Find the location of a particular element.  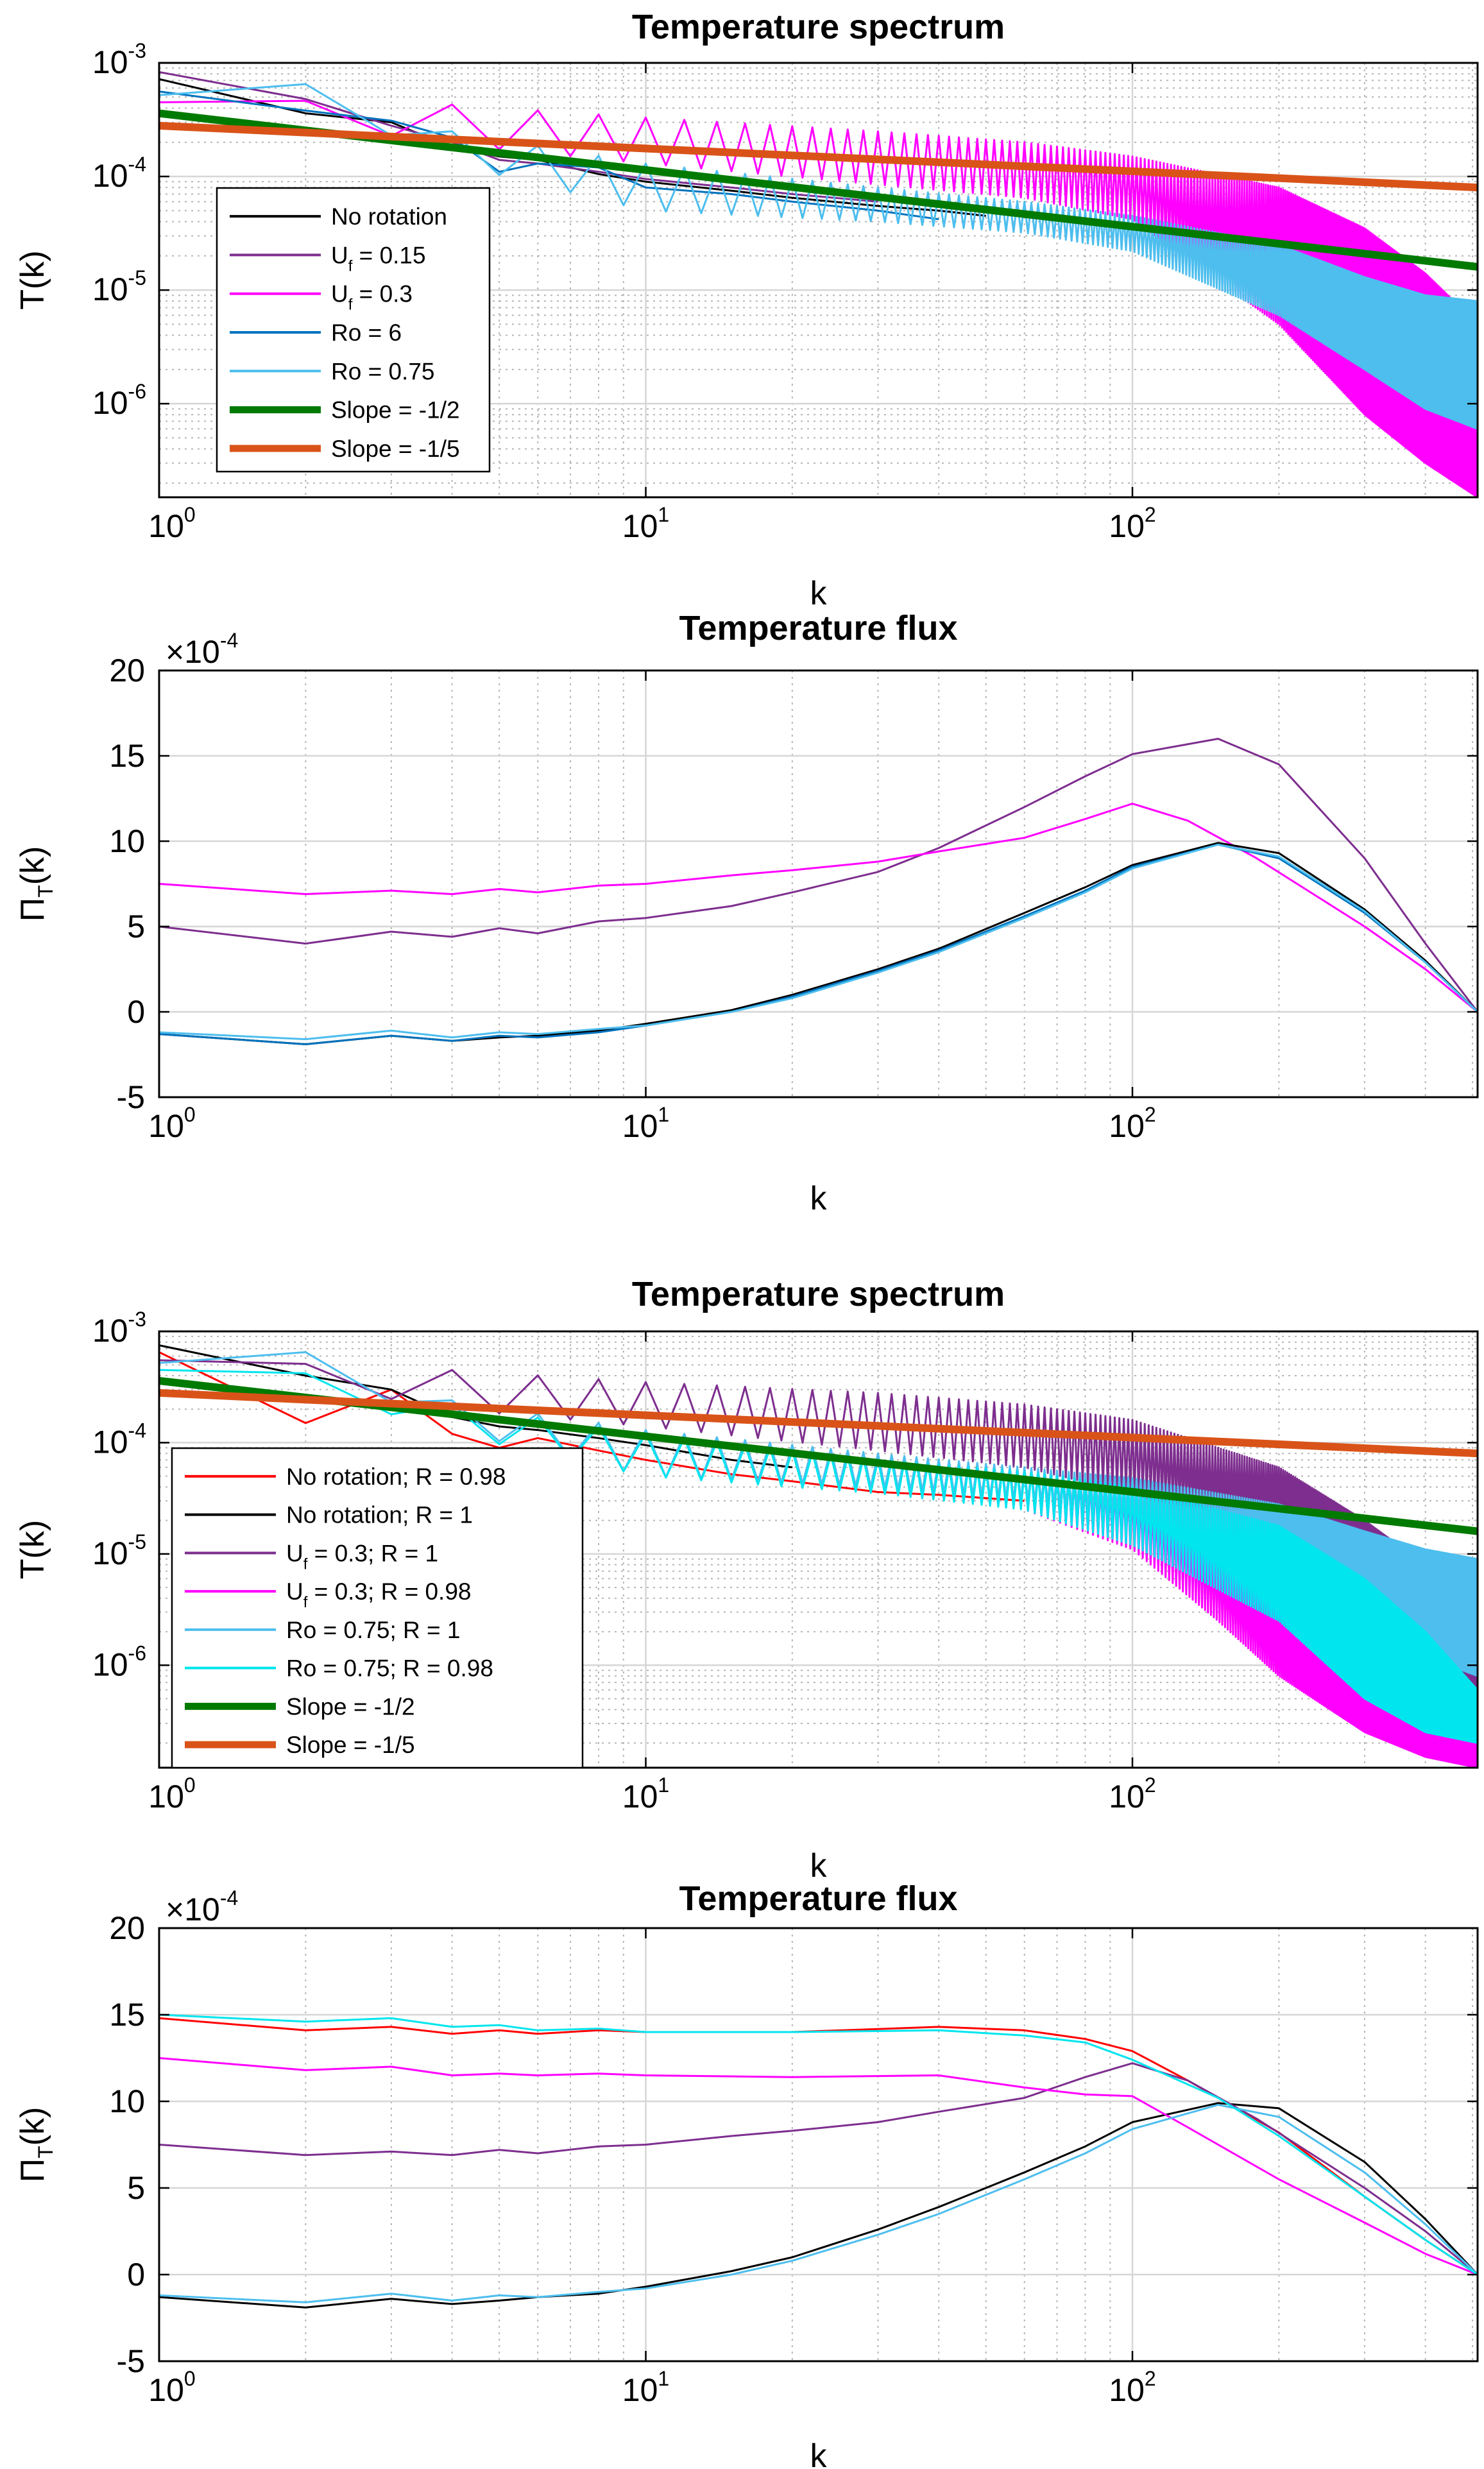

legend-name: Slope = -1/5 is located at coordinates (350, 1745).